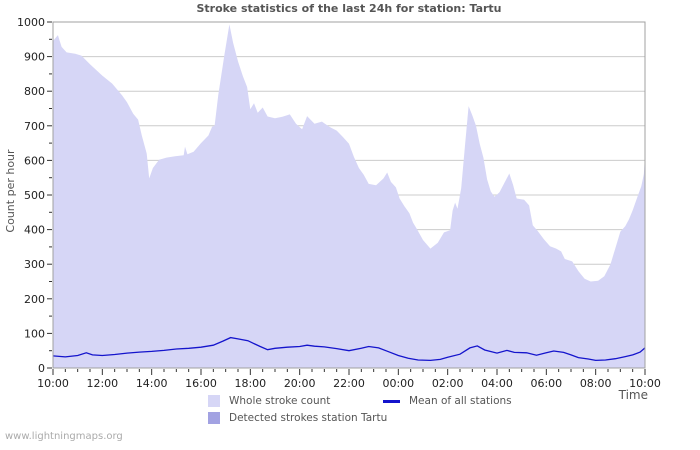 Image resolution: width=700 pixels, height=450 pixels. Describe the element at coordinates (460, 401) in the screenshot. I see `legend-label: Mean of all stations` at that location.